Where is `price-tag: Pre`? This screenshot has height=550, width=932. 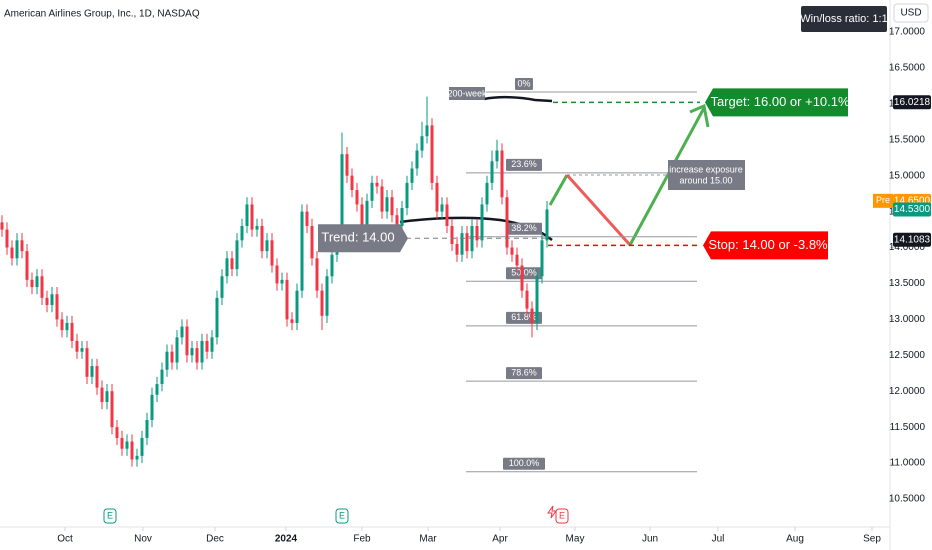
price-tag: Pre is located at coordinates (883, 200).